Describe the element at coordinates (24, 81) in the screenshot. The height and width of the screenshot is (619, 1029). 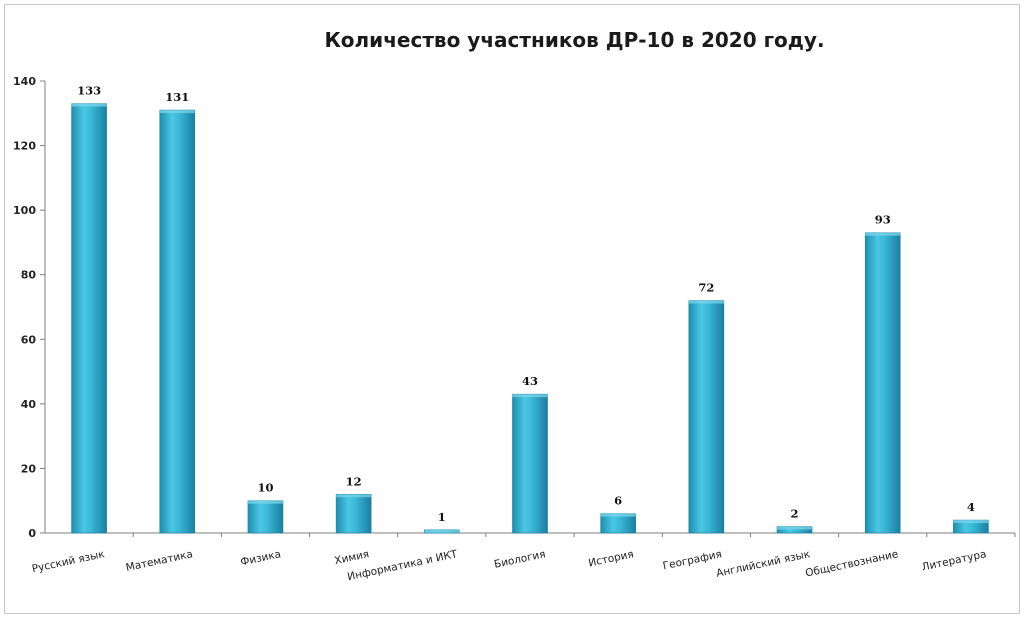
I see `y-tick-label: 140` at that location.